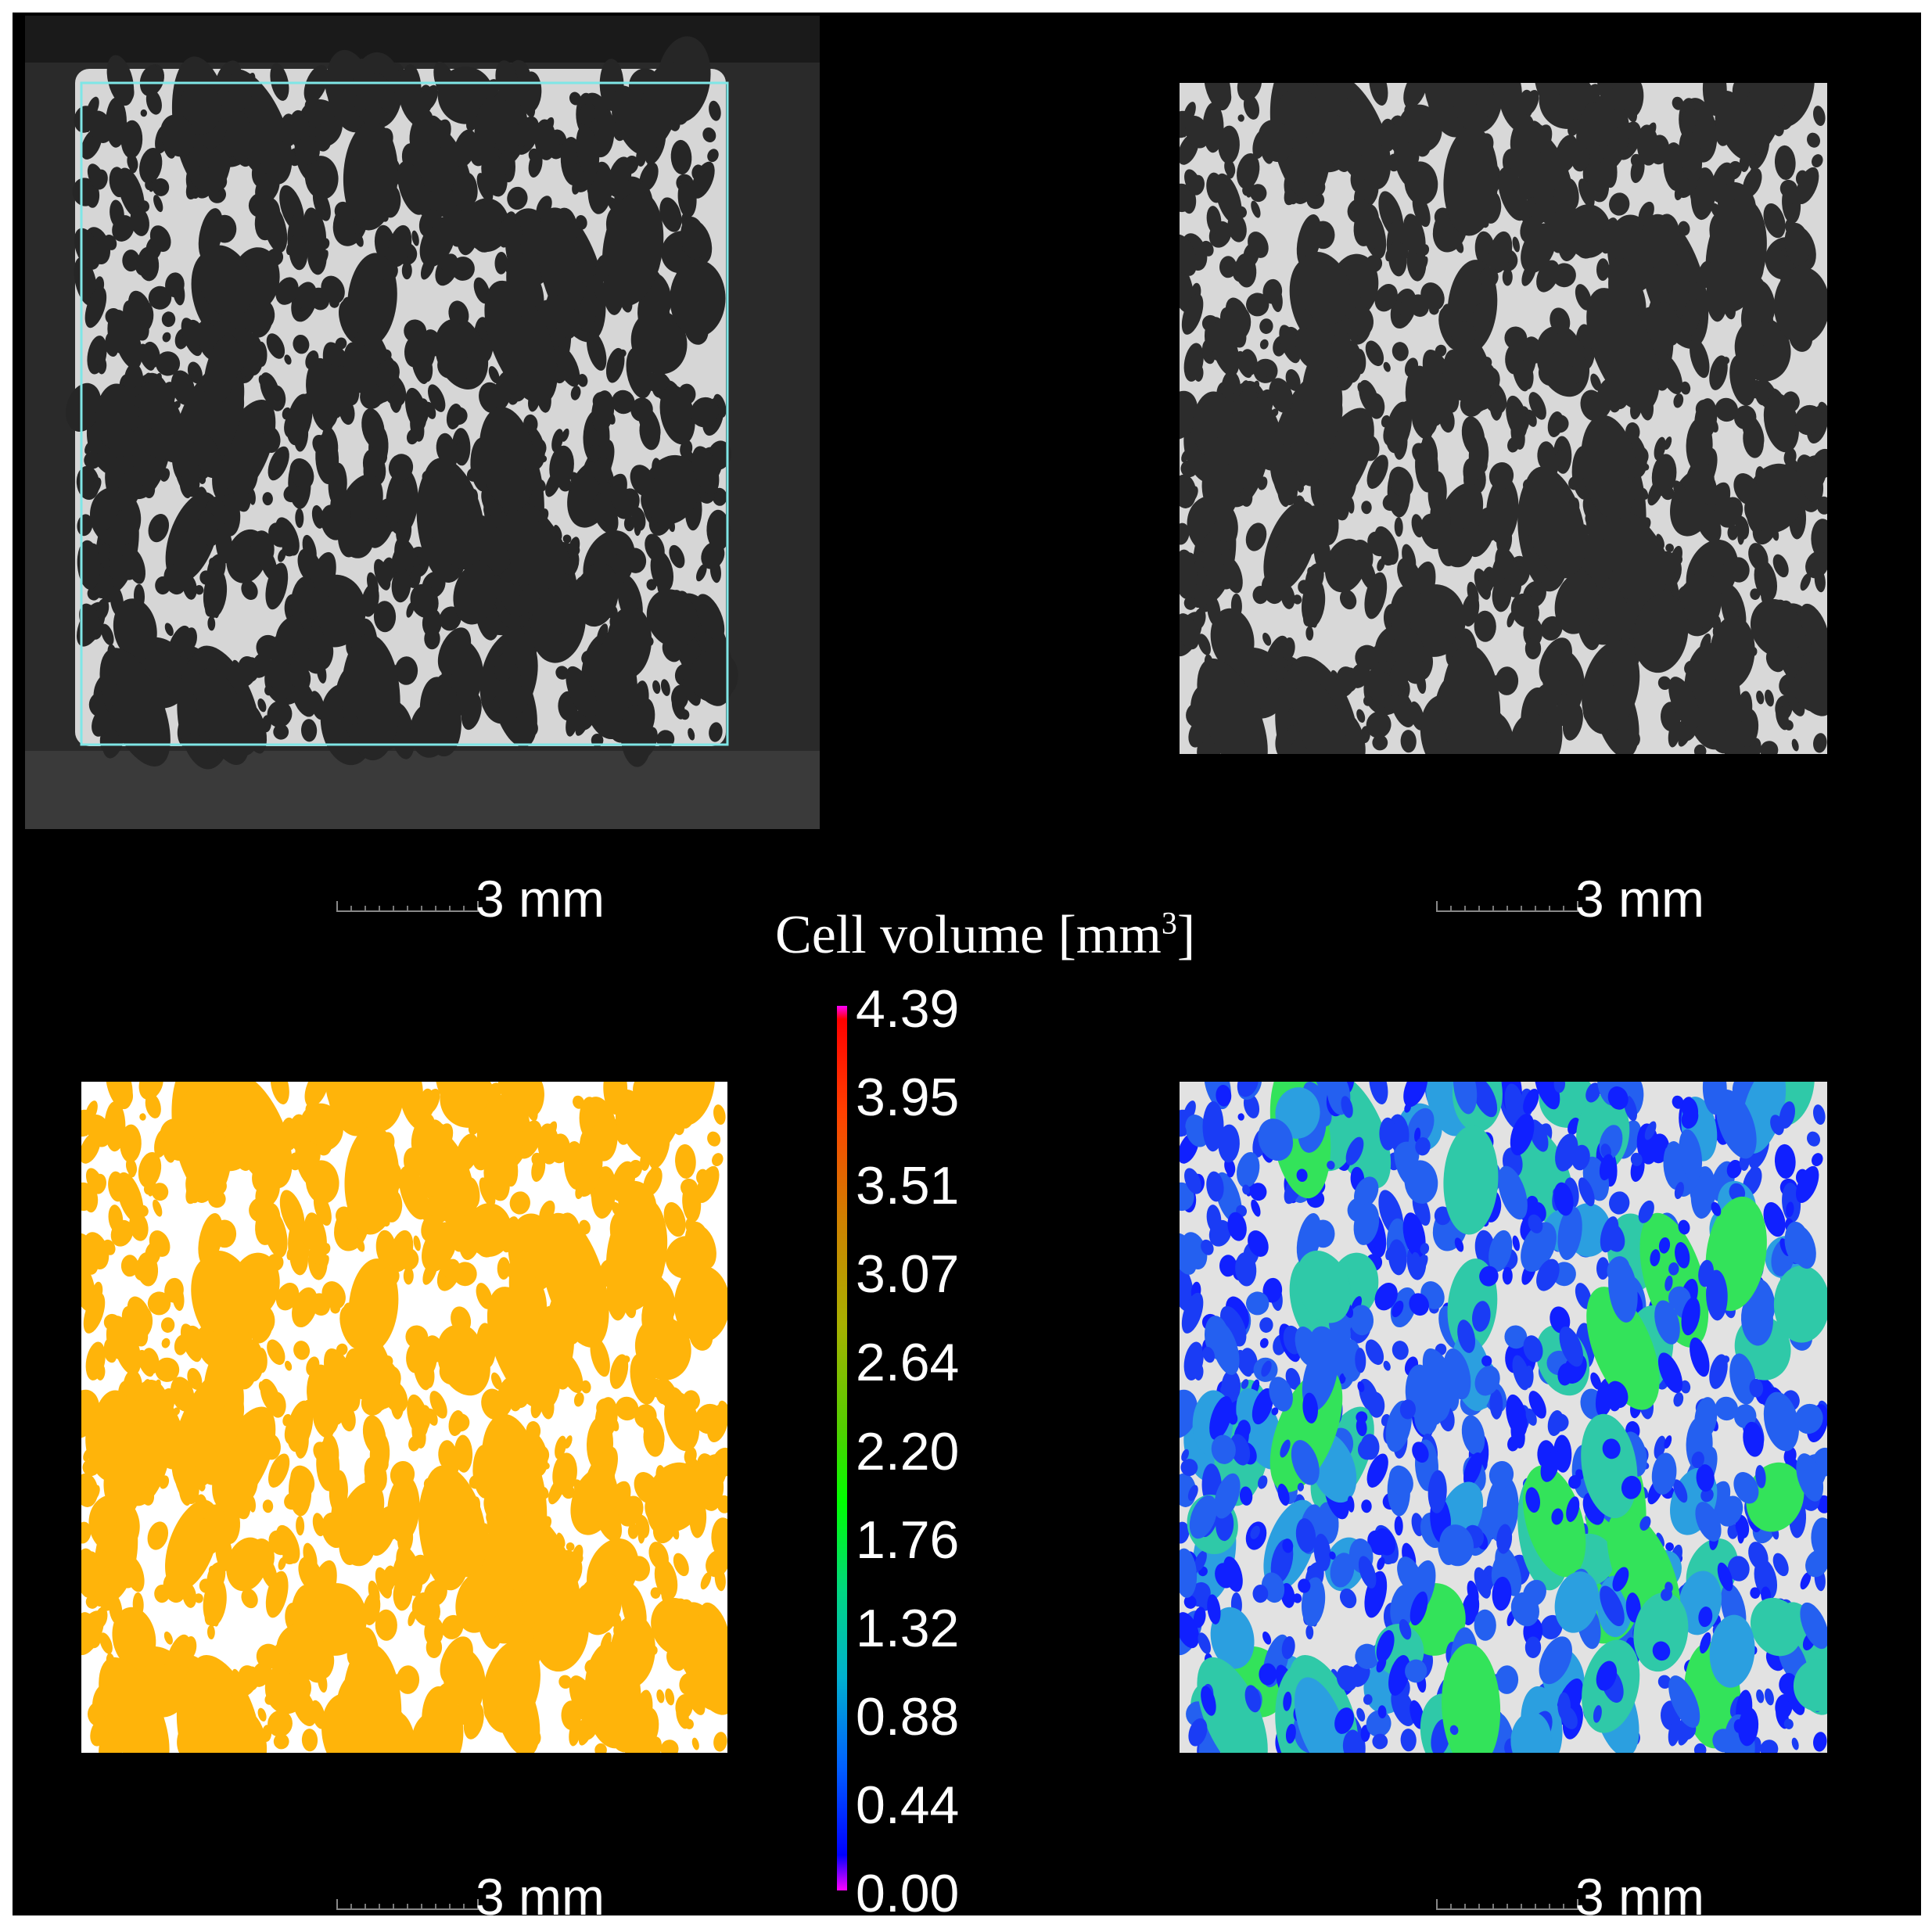 Image resolution: width=1932 pixels, height=1928 pixels. Describe the element at coordinates (908, 1274) in the screenshot. I see `colorbar-tick: 3.07` at that location.